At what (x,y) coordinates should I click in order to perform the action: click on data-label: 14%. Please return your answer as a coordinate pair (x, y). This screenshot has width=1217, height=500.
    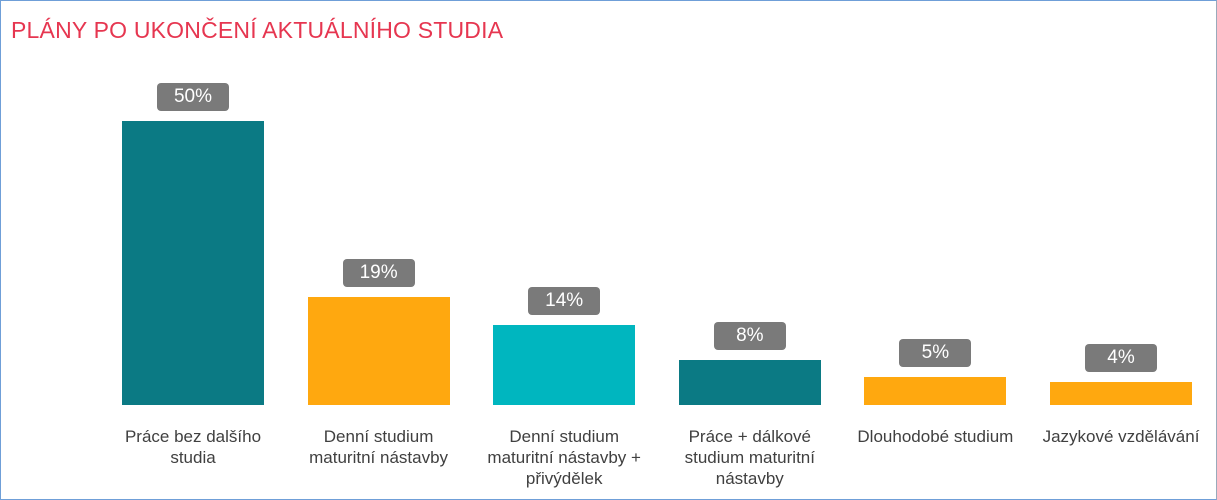
    Looking at the image, I should click on (564, 301).